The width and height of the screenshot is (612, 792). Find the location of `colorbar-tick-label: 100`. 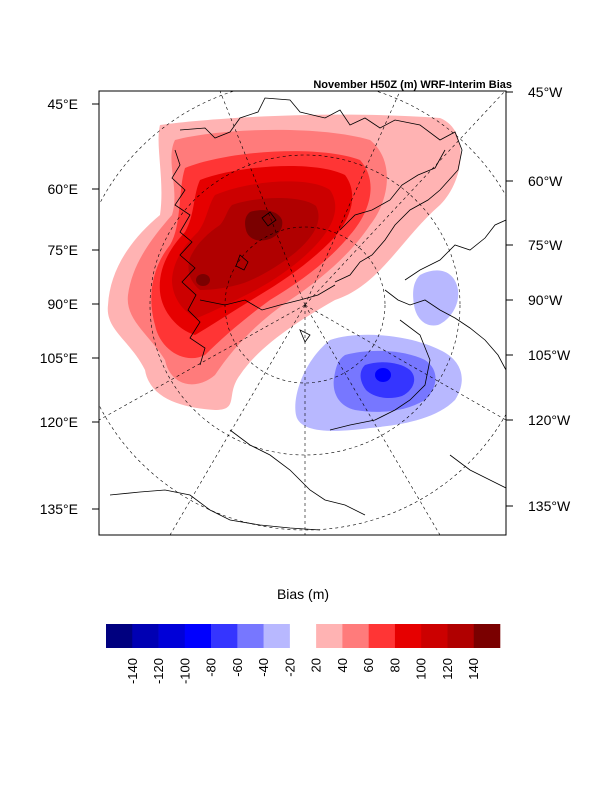

colorbar-tick-label: 100 is located at coordinates (421, 669).